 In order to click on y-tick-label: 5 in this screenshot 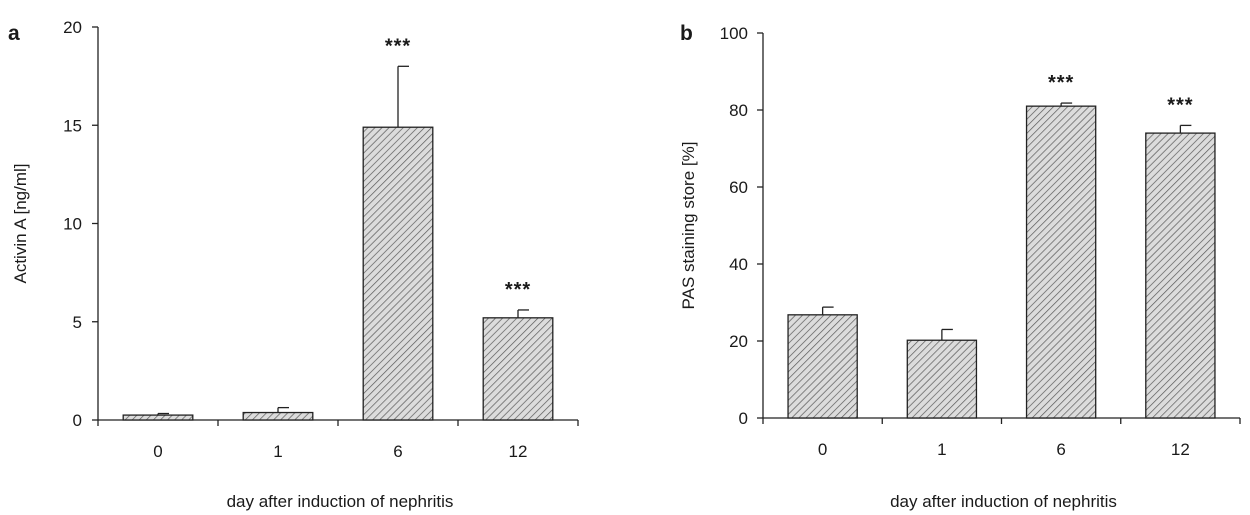, I will do `click(77, 322)`.